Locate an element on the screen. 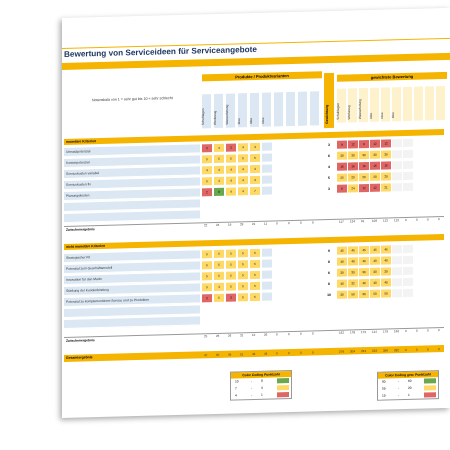  sum-value: 29 is located at coordinates (242, 224).